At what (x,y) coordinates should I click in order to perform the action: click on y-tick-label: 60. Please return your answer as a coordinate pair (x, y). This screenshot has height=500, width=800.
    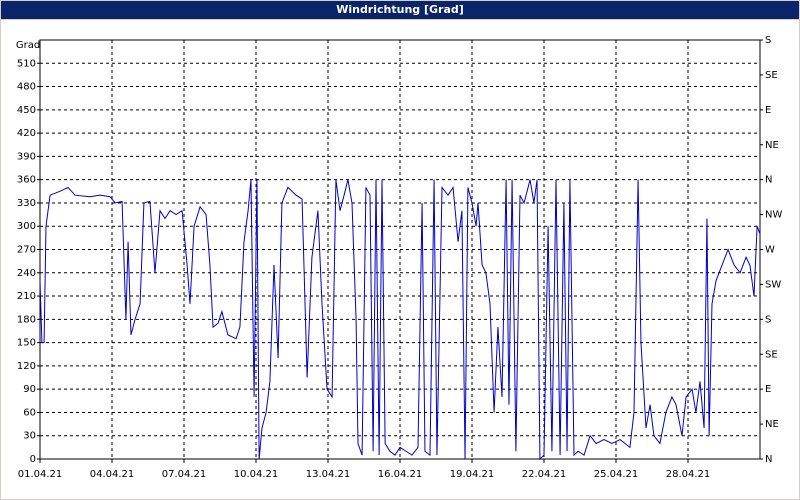
    Looking at the image, I should click on (29, 412).